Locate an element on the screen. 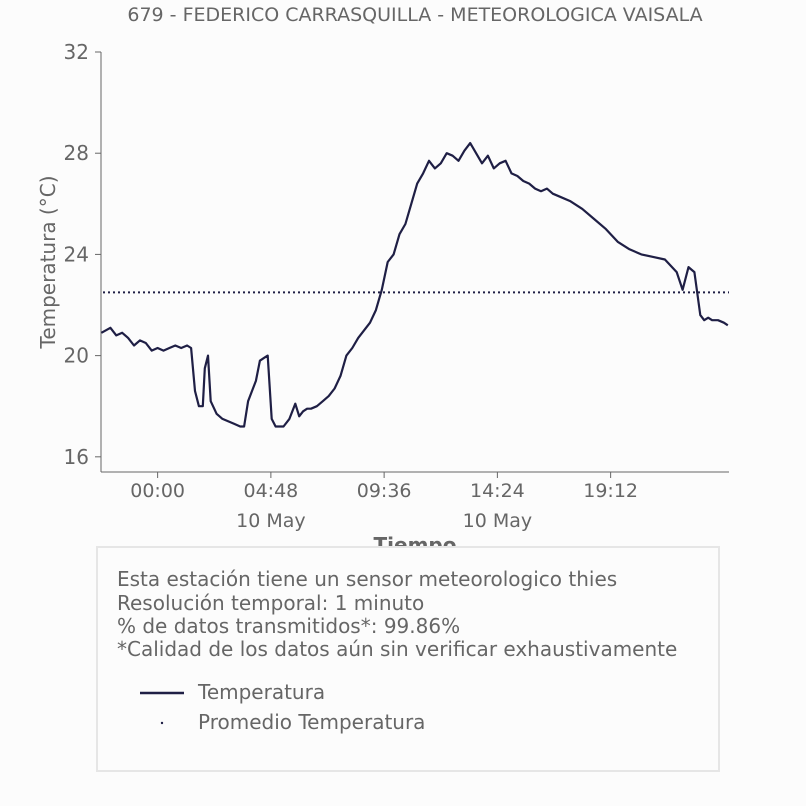 The image size is (806, 806). y-tick-label: 20 is located at coordinates (76, 356).